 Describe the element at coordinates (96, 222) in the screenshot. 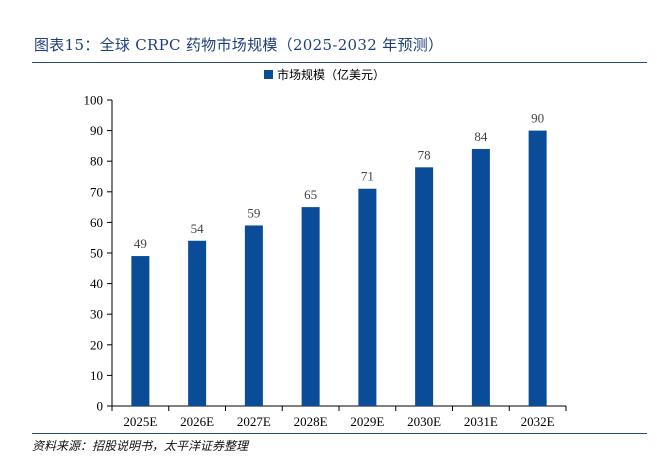

I see `y-tick-label: 60` at that location.